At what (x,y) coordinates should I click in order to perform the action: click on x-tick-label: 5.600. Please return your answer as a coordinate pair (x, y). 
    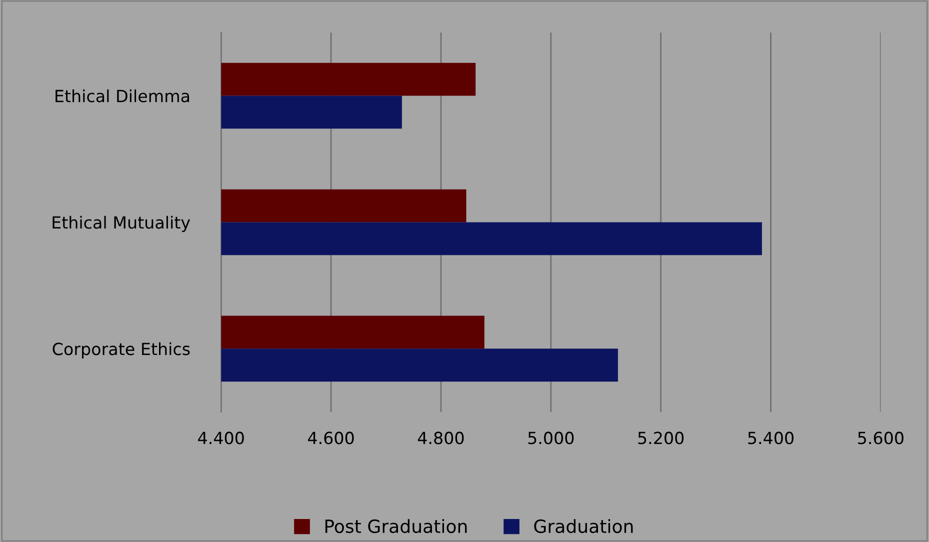
    Looking at the image, I should click on (881, 438).